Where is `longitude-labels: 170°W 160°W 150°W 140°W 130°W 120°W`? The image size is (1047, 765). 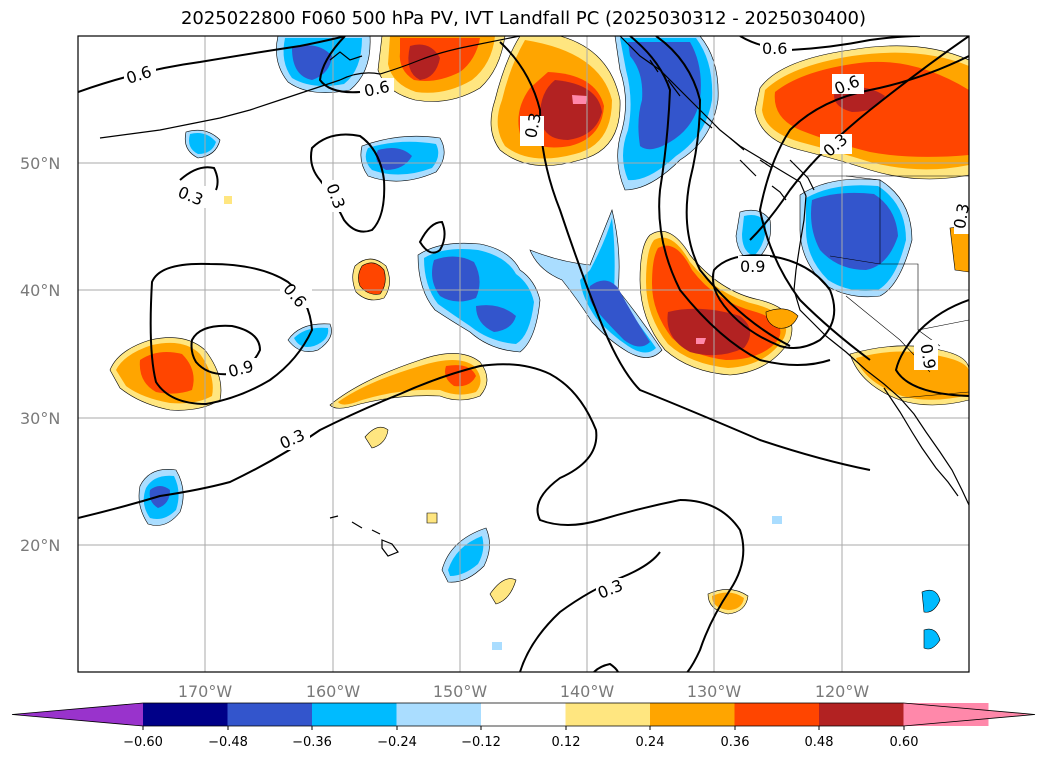 longitude-labels: 170°W 160°W 150°W 140°W 130°W 120°W is located at coordinates (524, 691).